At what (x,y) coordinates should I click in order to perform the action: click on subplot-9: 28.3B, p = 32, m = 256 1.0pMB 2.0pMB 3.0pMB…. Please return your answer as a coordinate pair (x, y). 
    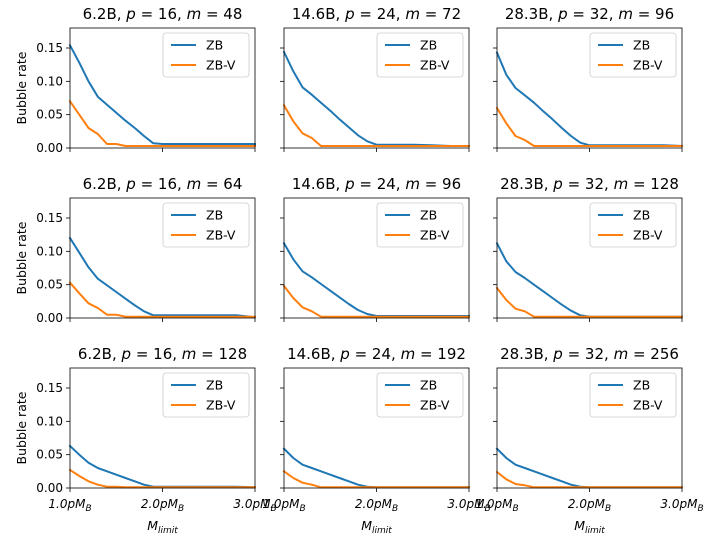
    Looking at the image, I should click on (589, 440).